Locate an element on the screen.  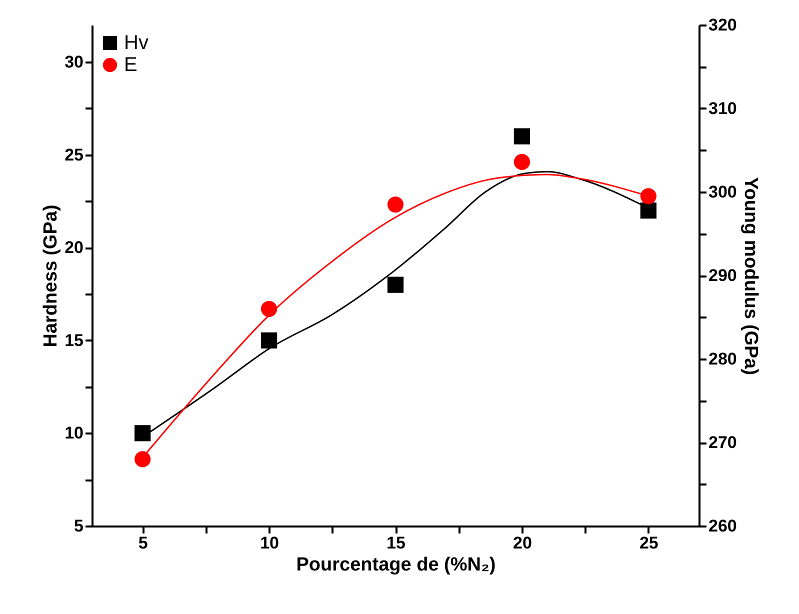
y2-tick-label: 310 is located at coordinates (722, 108).